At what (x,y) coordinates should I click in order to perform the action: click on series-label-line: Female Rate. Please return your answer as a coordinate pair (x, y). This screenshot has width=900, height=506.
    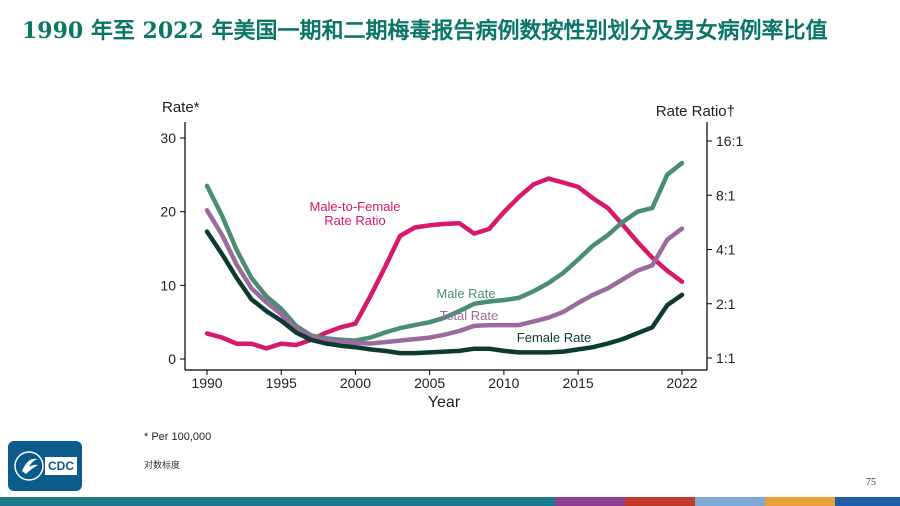
    Looking at the image, I should click on (554, 337).